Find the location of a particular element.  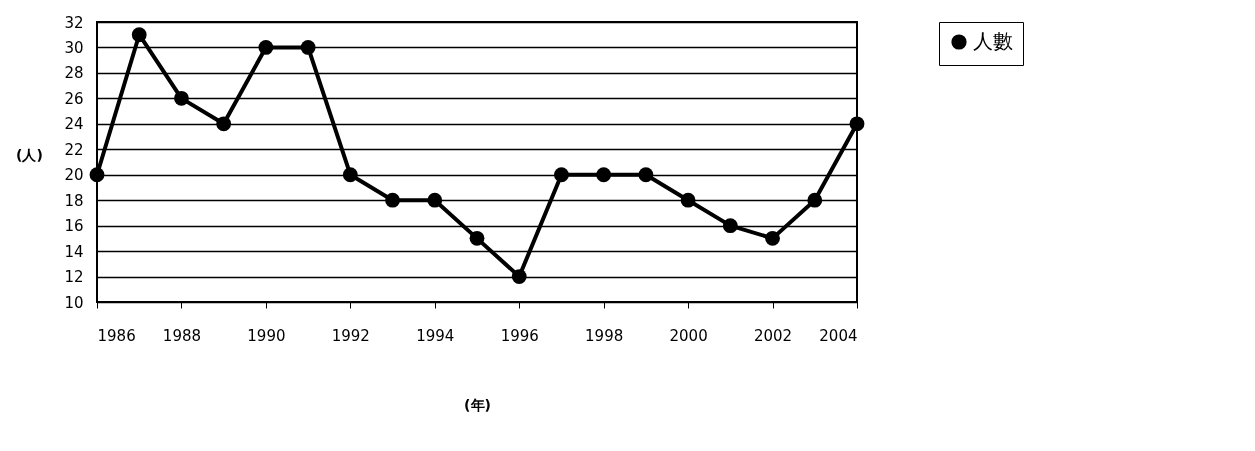

y-tick-label: 12 is located at coordinates (74, 277).